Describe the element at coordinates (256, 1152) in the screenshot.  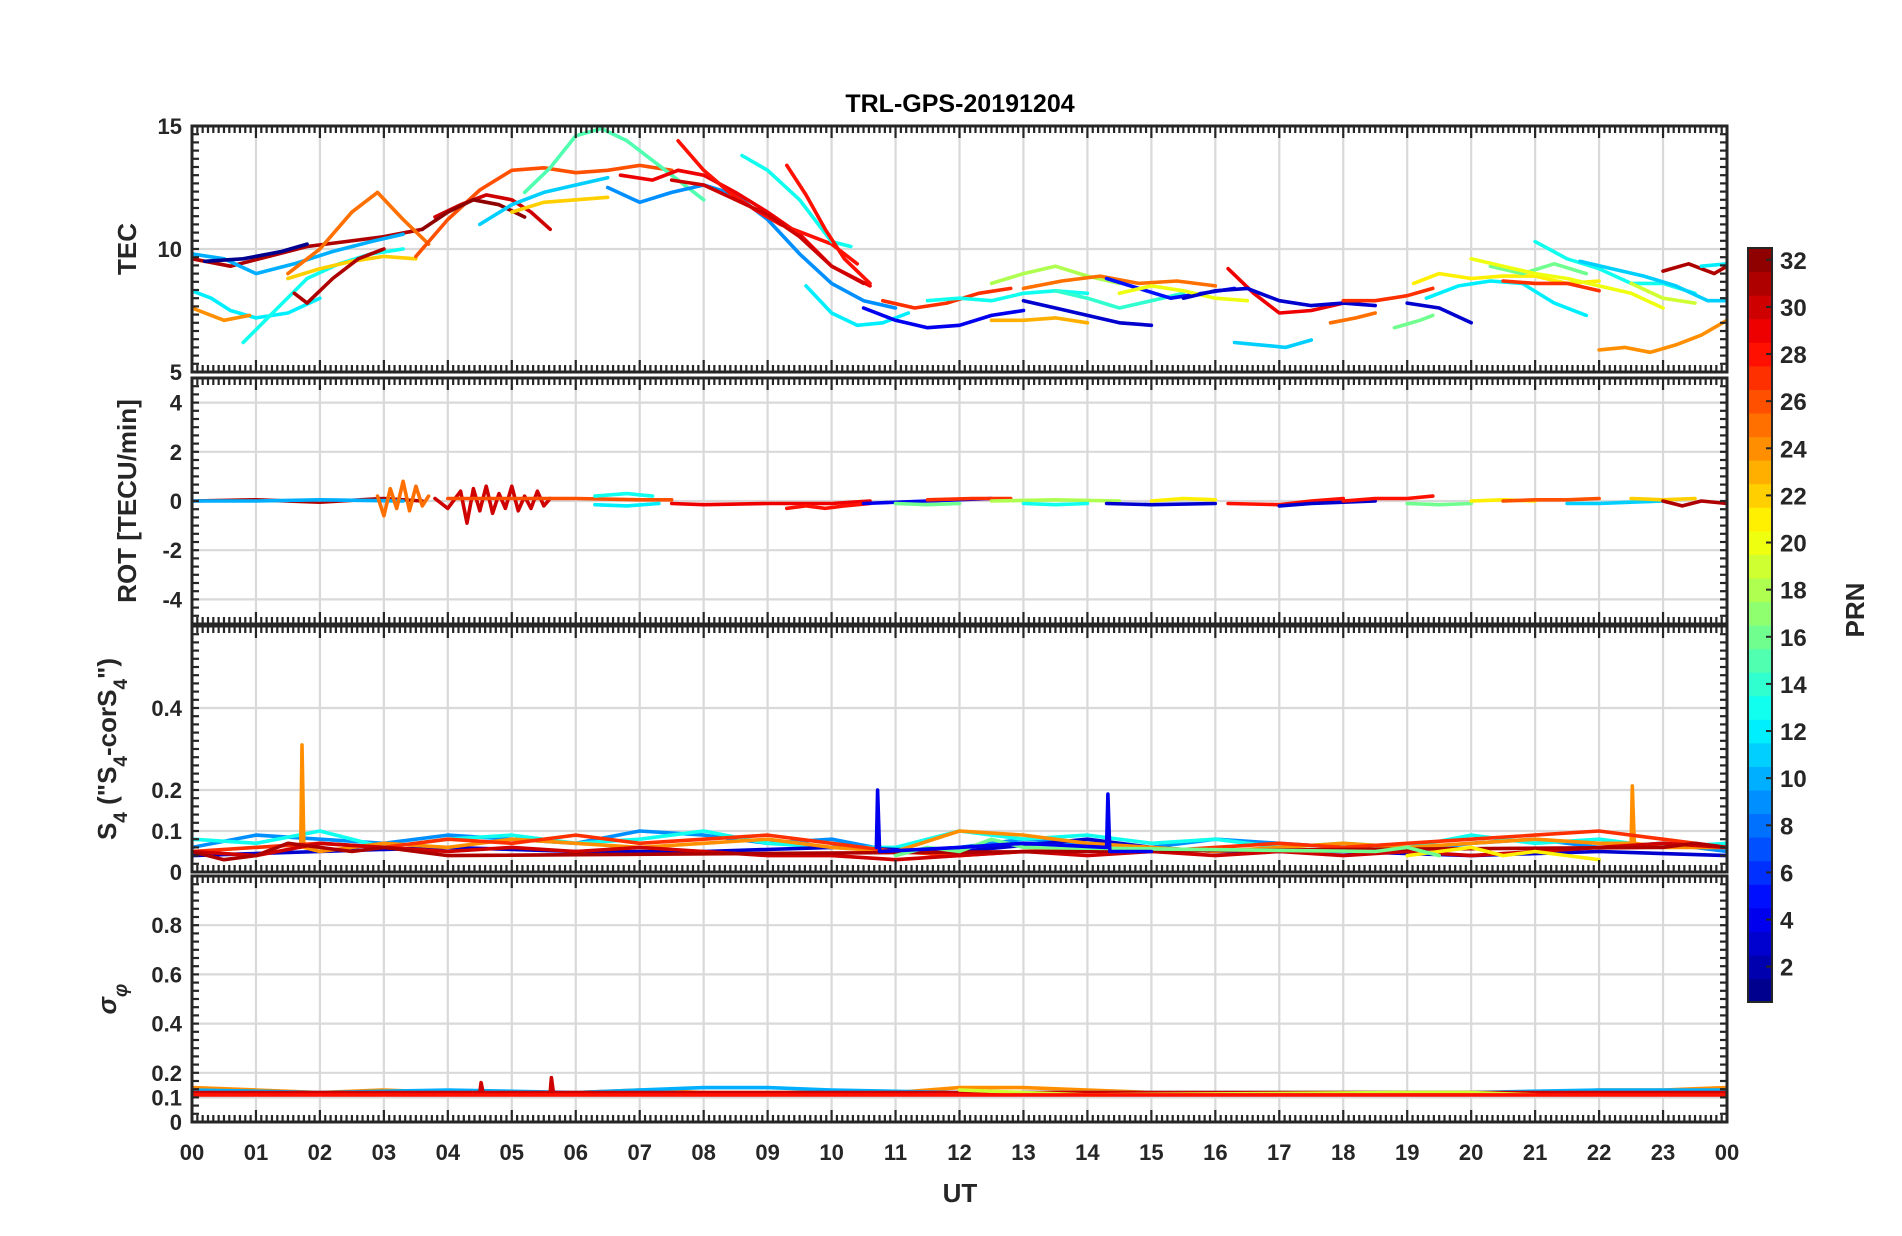
I see `x-tick-label: 01` at that location.